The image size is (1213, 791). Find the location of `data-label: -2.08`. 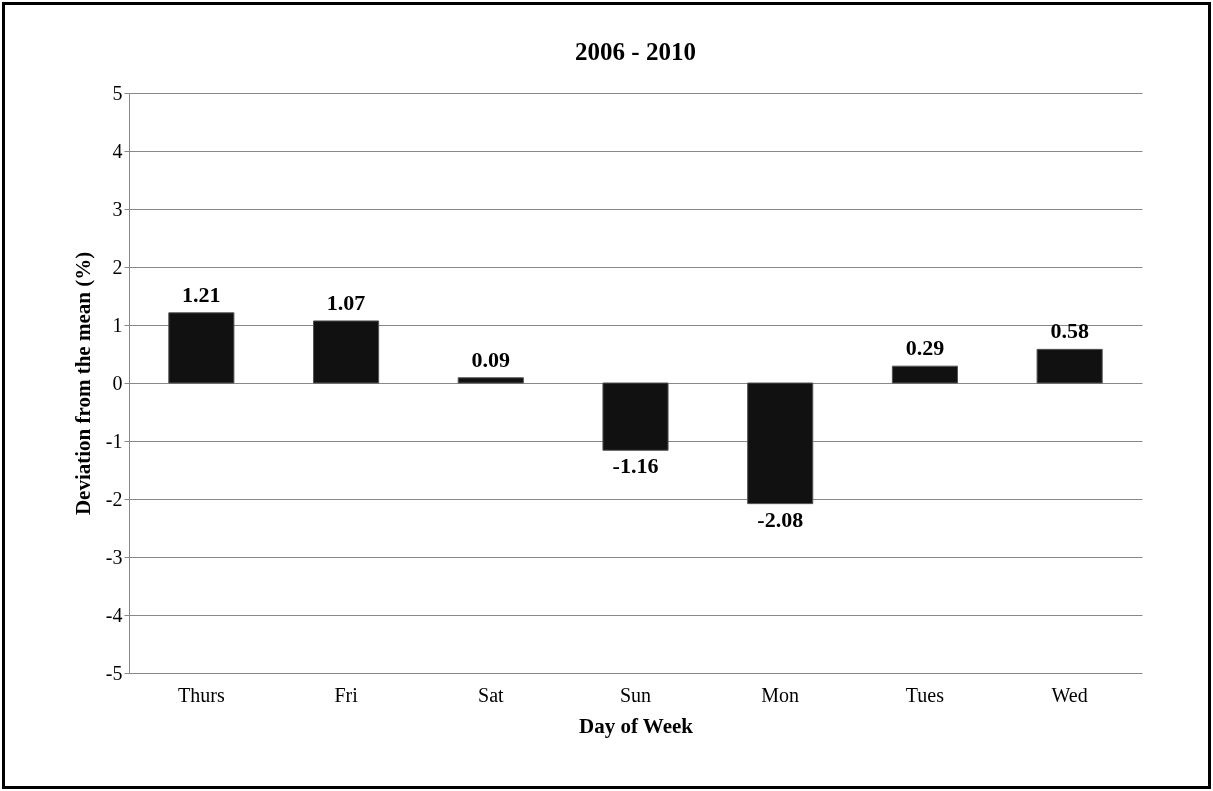

data-label: -2.08 is located at coordinates (780, 519).